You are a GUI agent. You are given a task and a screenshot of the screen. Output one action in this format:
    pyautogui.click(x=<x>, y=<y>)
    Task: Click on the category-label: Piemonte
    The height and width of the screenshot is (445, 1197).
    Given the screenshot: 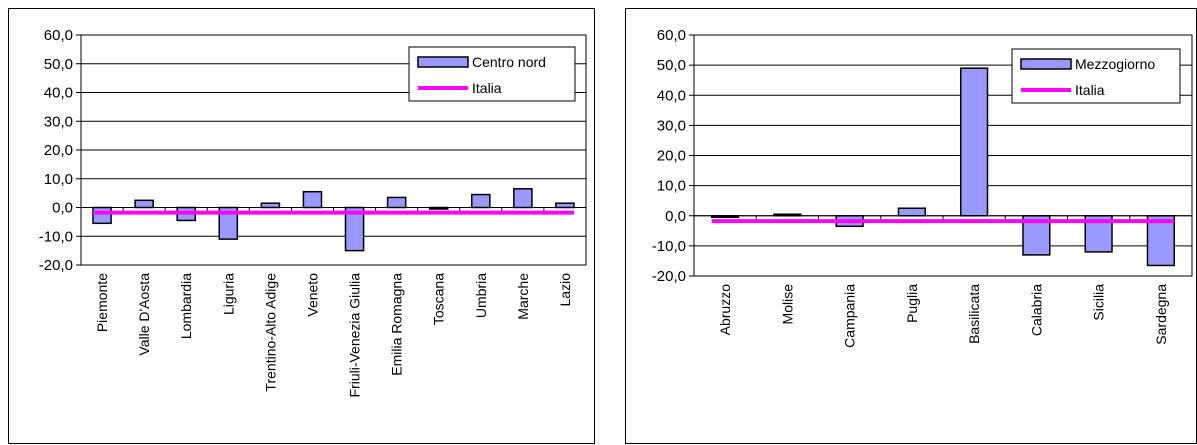 What is the action you would take?
    pyautogui.click(x=102, y=302)
    